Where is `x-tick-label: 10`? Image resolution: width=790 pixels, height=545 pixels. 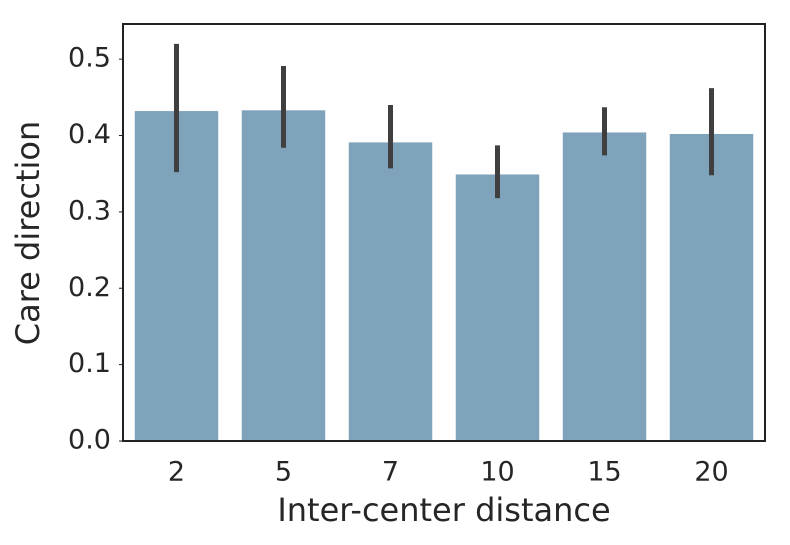
x-tick-label: 10 is located at coordinates (497, 472).